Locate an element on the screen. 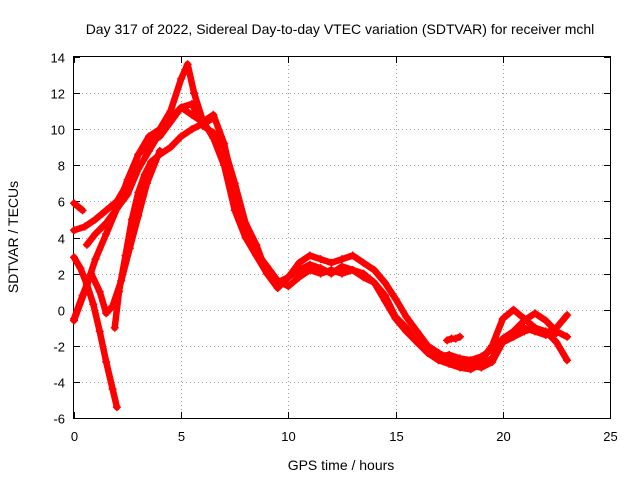 The width and height of the screenshot is (640, 480). x-axis-label: GPS time / hours is located at coordinates (341, 465).